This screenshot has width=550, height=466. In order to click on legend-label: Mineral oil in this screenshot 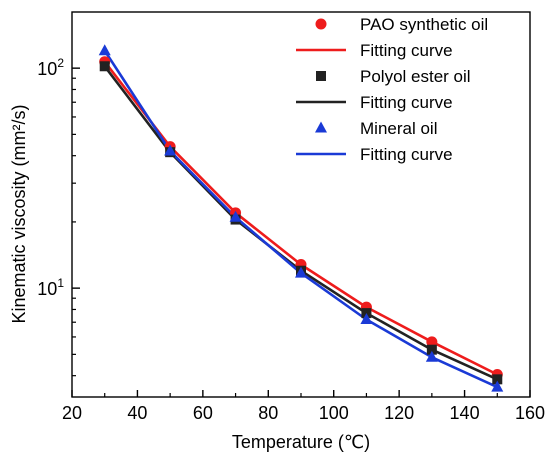, I will do `click(398, 128)`.